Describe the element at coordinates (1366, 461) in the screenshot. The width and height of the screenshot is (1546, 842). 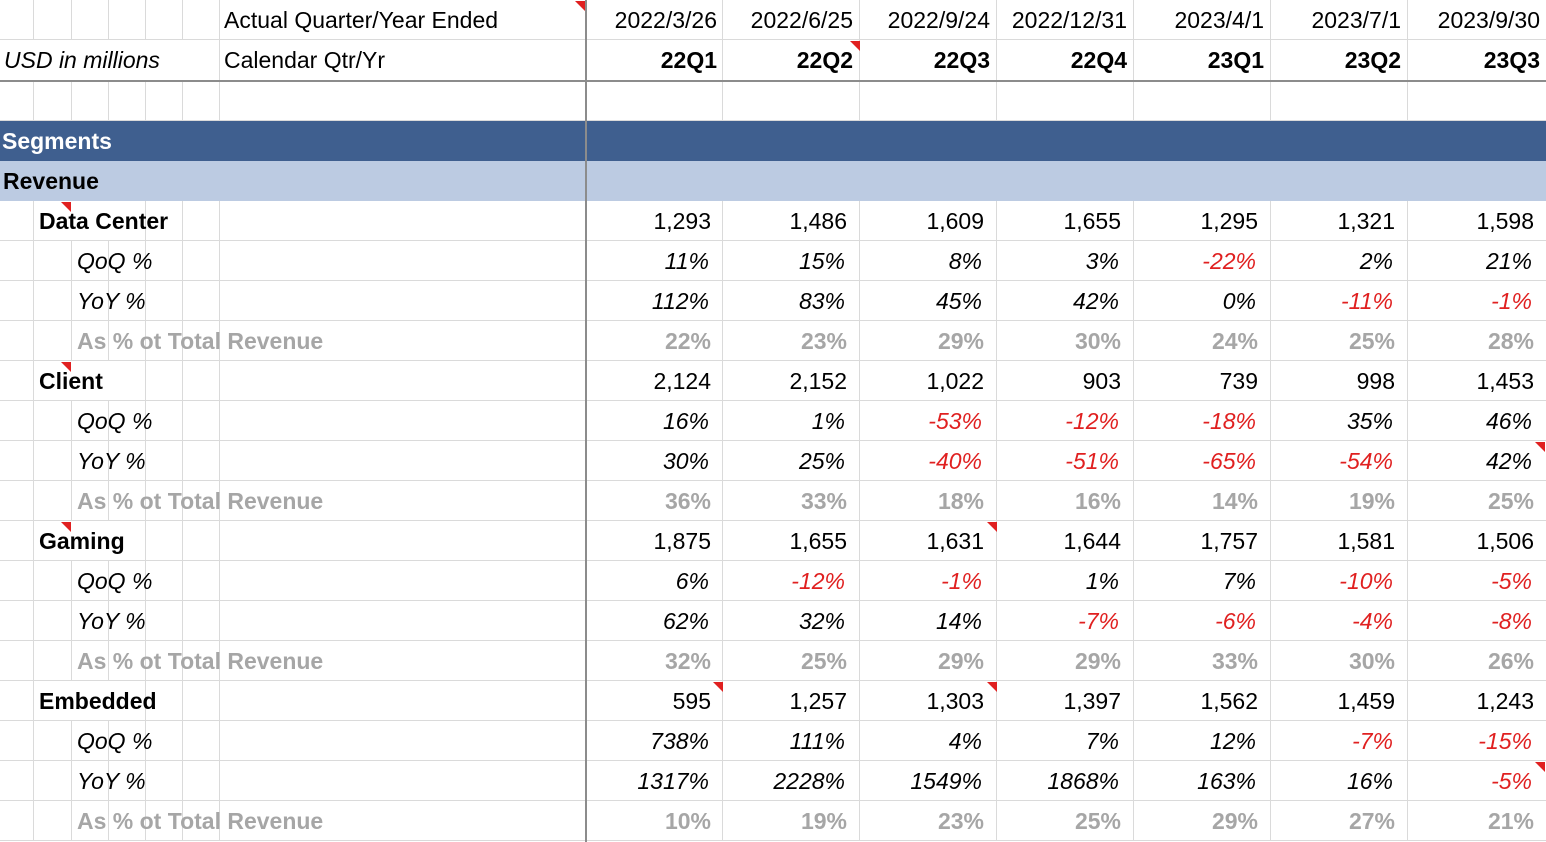
I see `value-cell: -54%` at that location.